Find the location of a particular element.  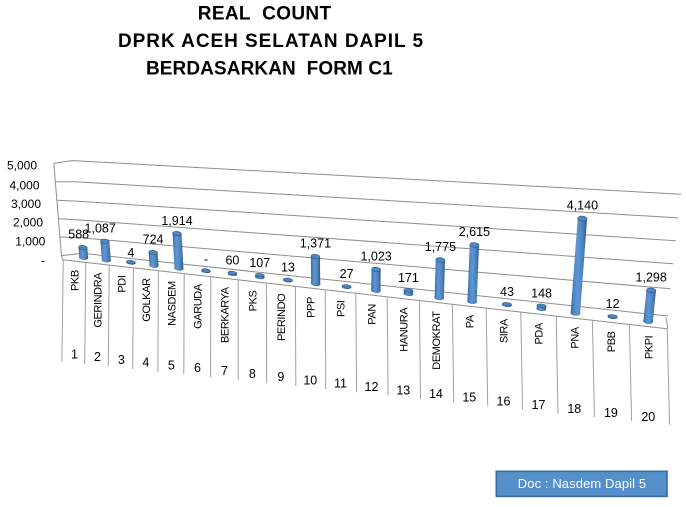

svg-text: REAL COUNT is located at coordinates (265, 14).